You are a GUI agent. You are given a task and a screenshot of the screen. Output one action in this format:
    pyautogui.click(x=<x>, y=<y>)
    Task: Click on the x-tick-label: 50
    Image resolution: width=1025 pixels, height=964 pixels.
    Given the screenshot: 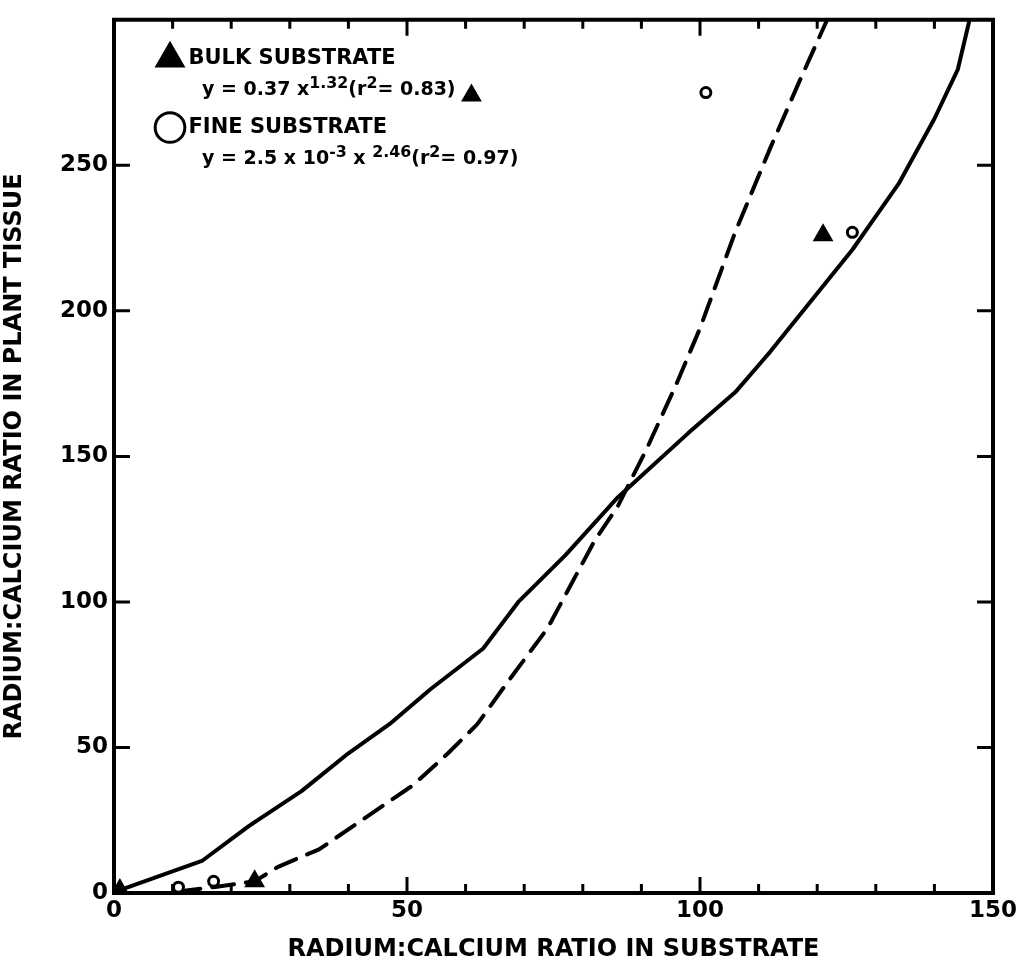 What is the action you would take?
    pyautogui.click(x=407, y=908)
    